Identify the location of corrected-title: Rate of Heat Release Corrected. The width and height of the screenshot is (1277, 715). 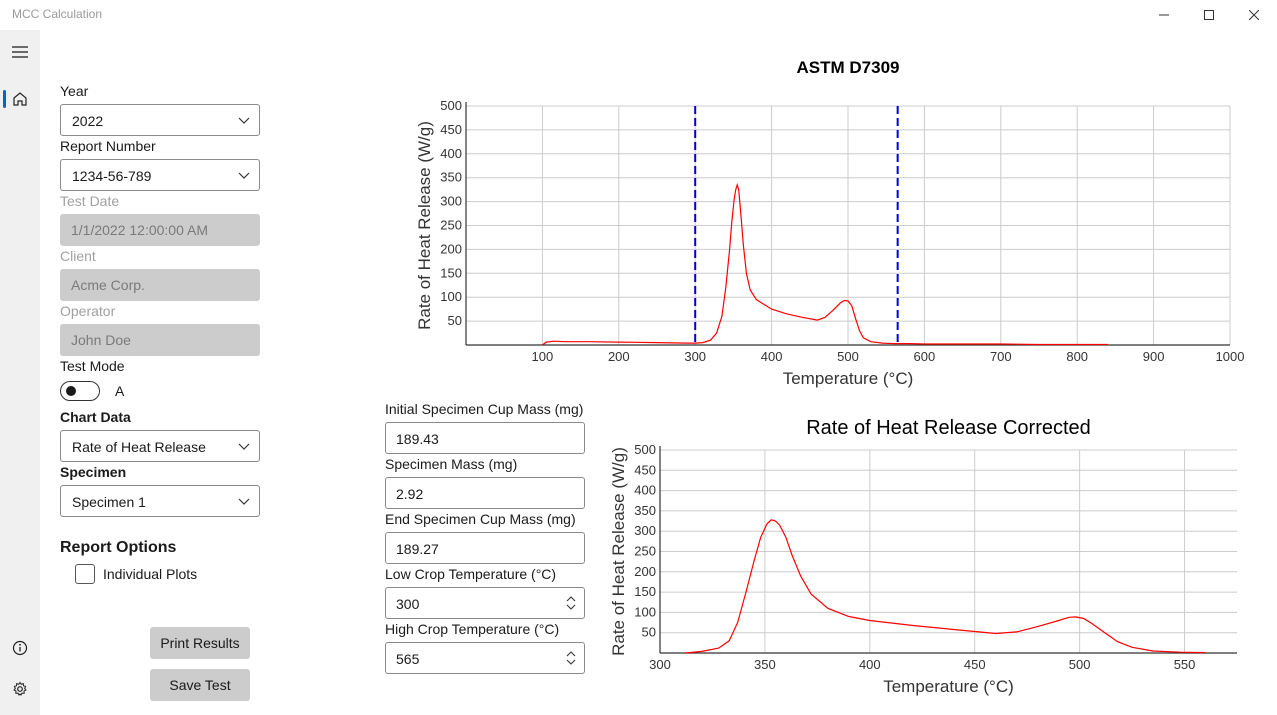
(948, 428).